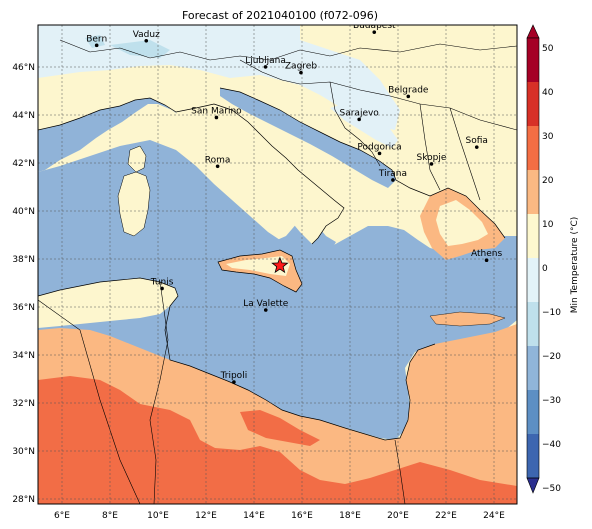 This screenshot has height=529, width=592. Describe the element at coordinates (548, 93) in the screenshot. I see `colorbar-tick: 40` at that location.